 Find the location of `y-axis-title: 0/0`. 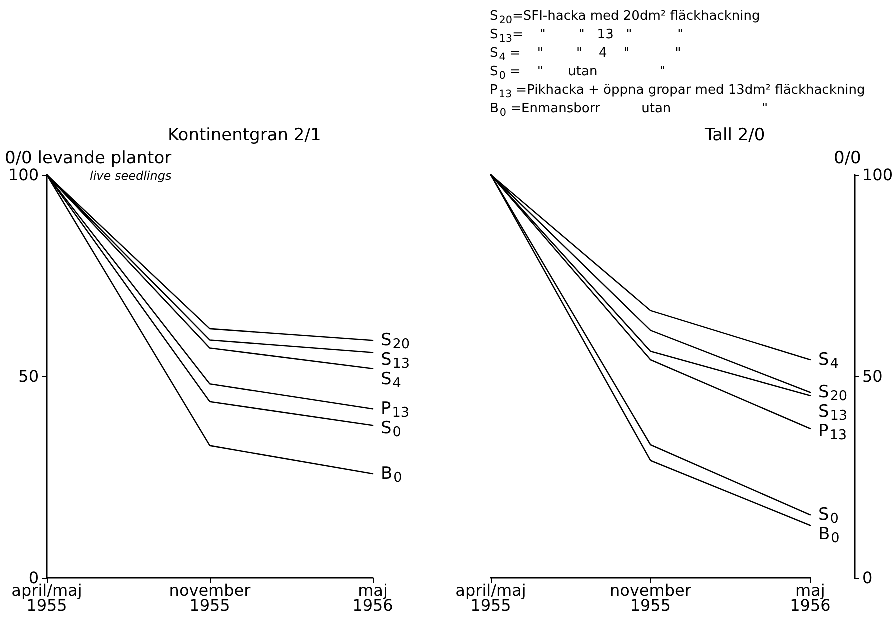

y-axis-title: 0/0 is located at coordinates (848, 158).